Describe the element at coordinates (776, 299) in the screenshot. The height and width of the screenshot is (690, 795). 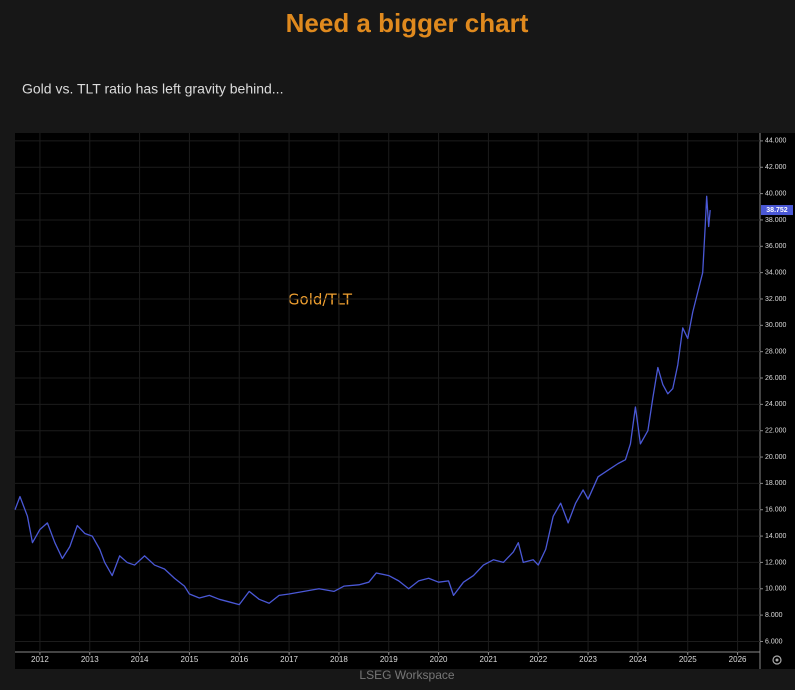
I see `y-tick-label: 32.000` at that location.